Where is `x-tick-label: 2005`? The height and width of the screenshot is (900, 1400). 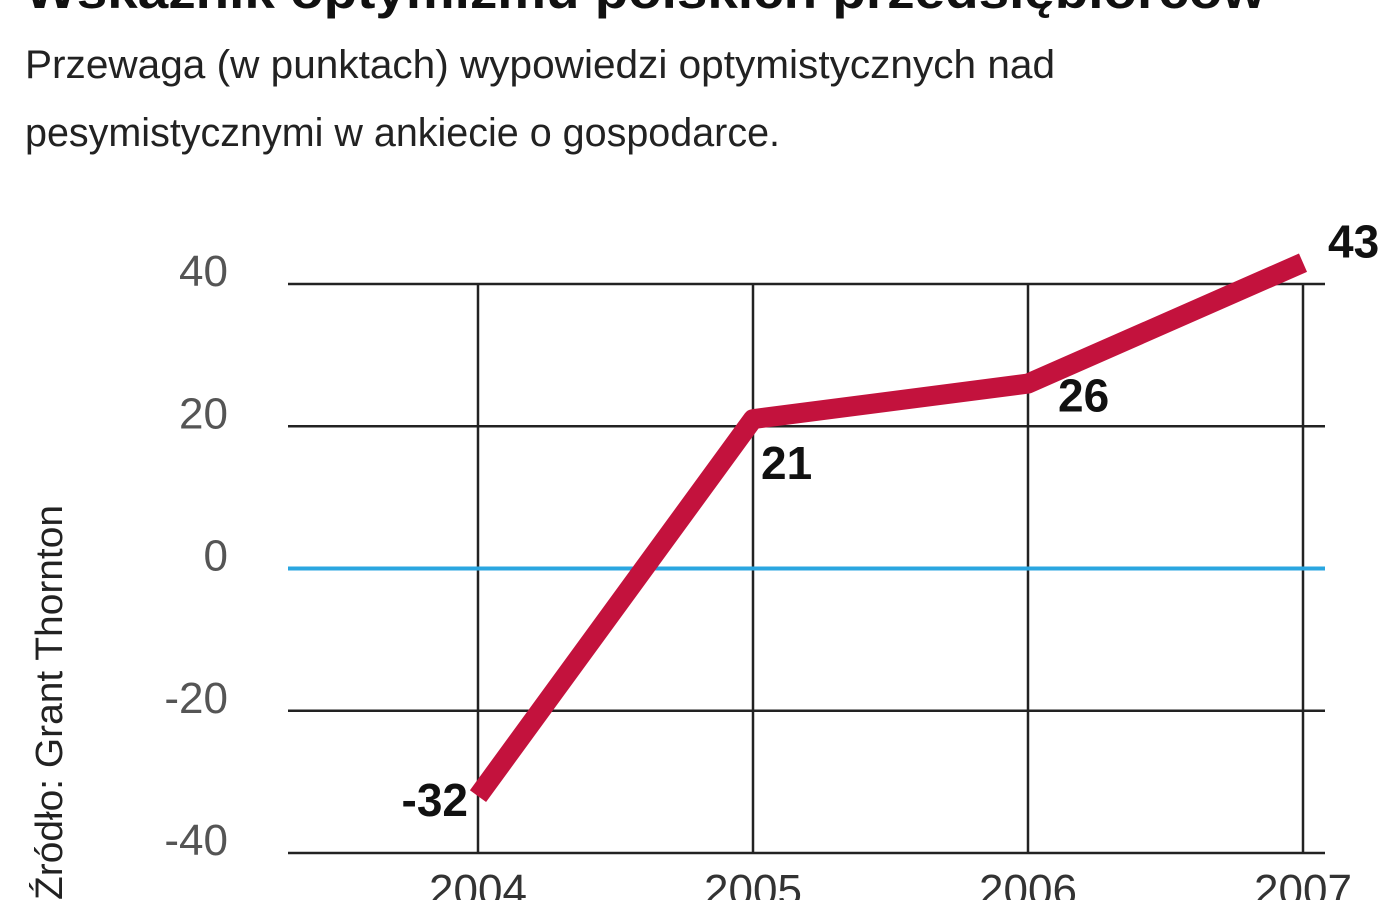
x-tick-label: 2005 is located at coordinates (753, 883).